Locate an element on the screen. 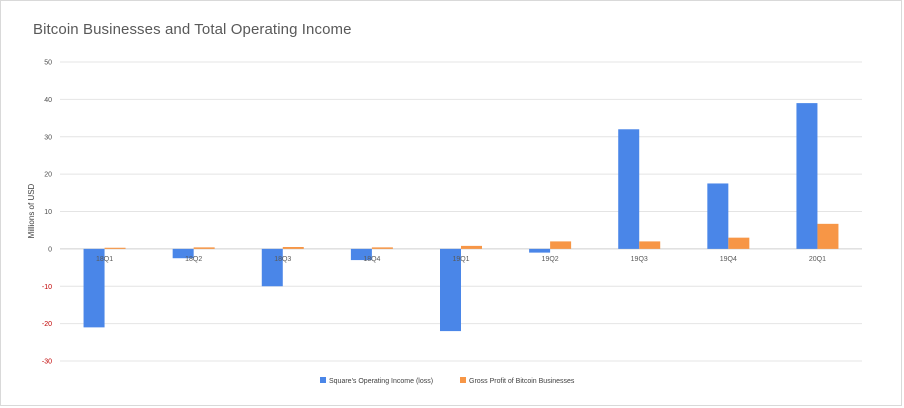 The width and height of the screenshot is (904, 408). bar-bitcoin-gross-profit-20q1 is located at coordinates (828, 236).